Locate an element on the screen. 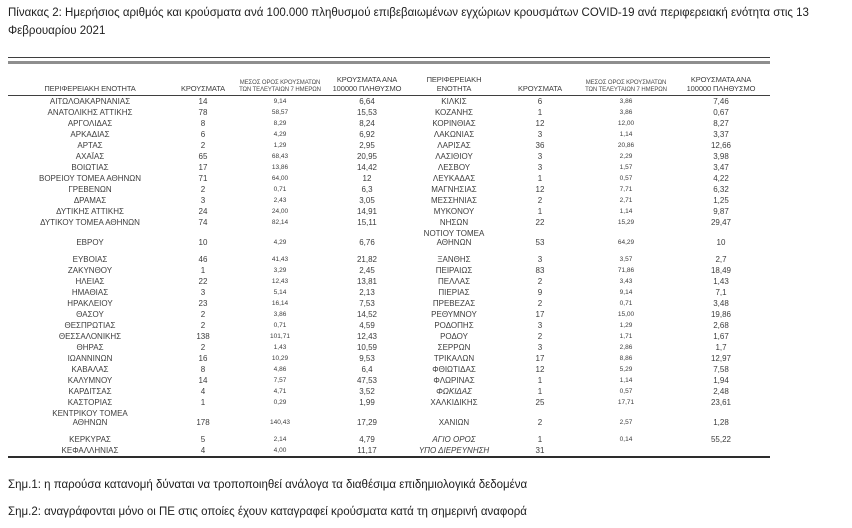 The width and height of the screenshot is (852, 528). left-rate-cell: 4,79 is located at coordinates (367, 439).